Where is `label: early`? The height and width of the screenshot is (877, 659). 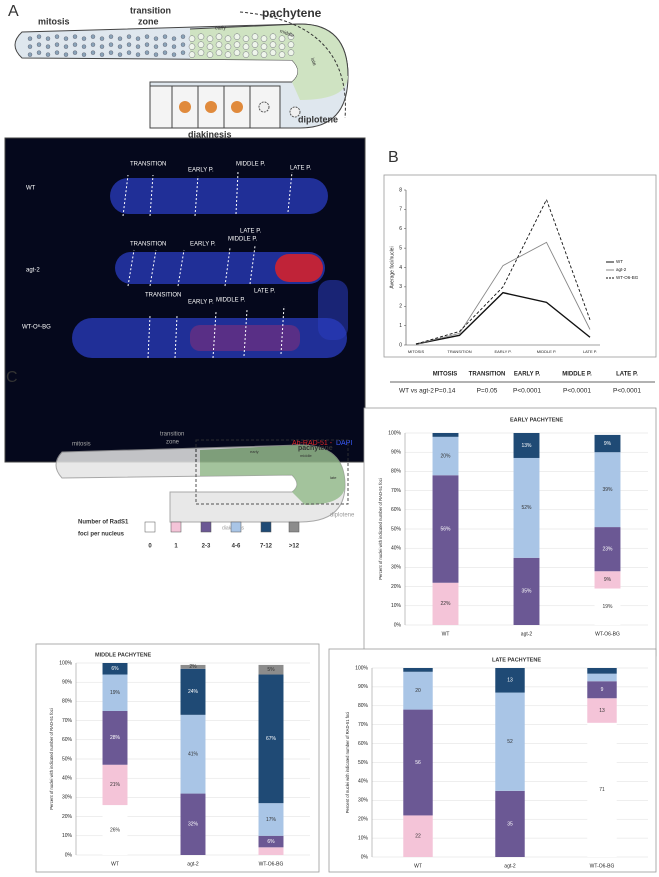
label: early is located at coordinates (220, 28).